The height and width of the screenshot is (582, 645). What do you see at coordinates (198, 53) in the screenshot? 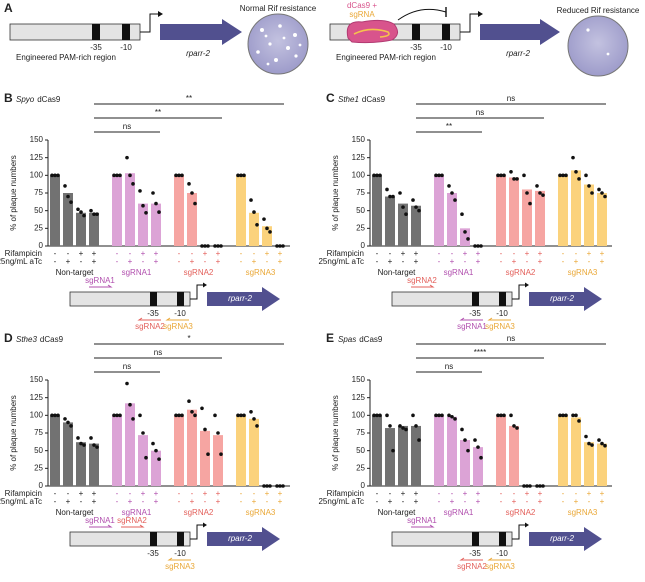
I see `gene-label: rparr-2` at bounding box center [198, 53].